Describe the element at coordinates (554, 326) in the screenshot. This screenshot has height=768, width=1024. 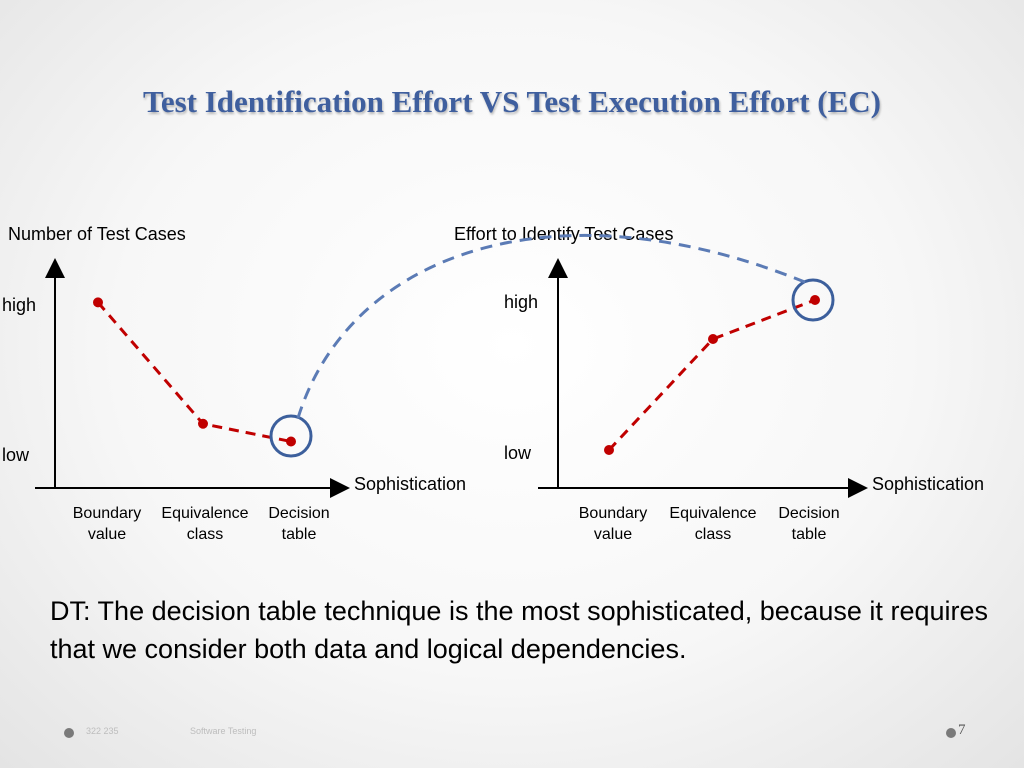
I see `connector-arc` at that location.